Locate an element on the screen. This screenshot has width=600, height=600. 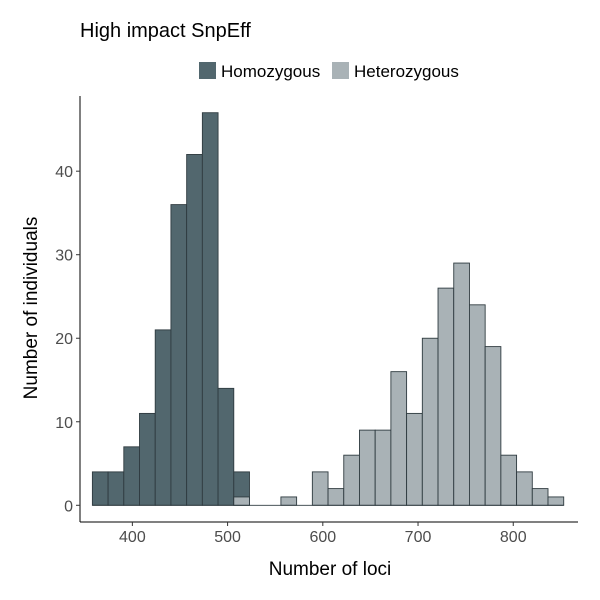
x-ticks: 400 500 600 700 800 is located at coordinates (323, 534).